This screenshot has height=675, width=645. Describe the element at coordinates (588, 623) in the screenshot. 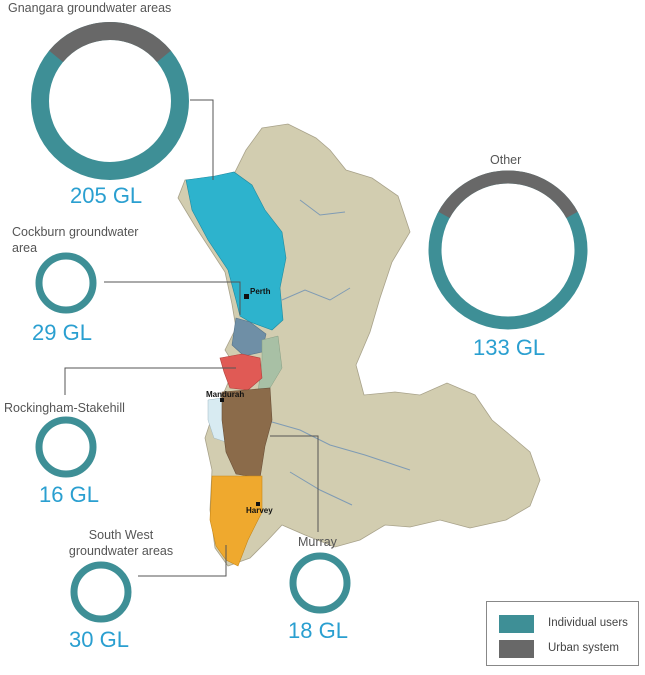

I see `legend-label-individual-users: Individual users` at that location.